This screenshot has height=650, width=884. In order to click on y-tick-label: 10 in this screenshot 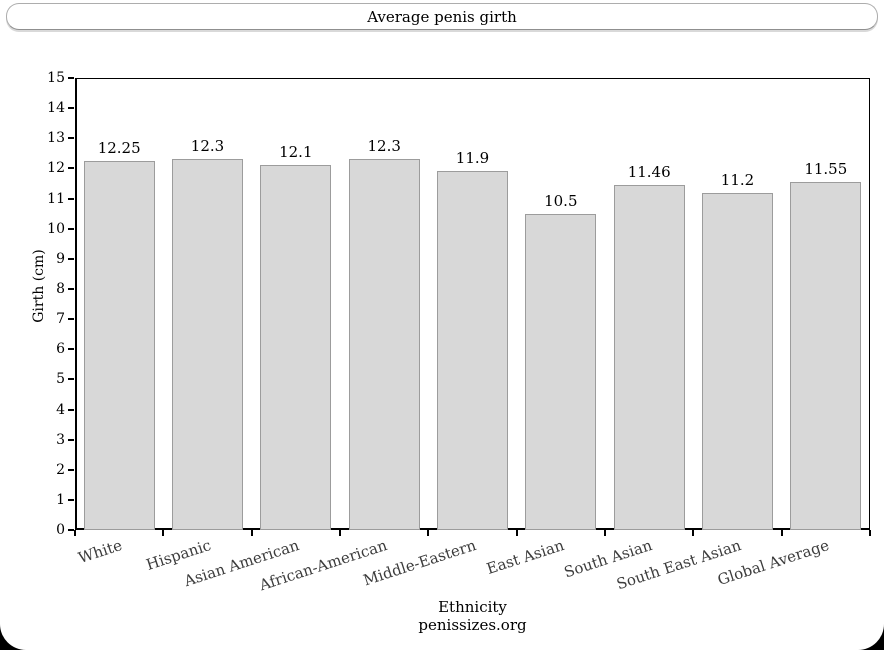, I will do `click(56, 228)`.